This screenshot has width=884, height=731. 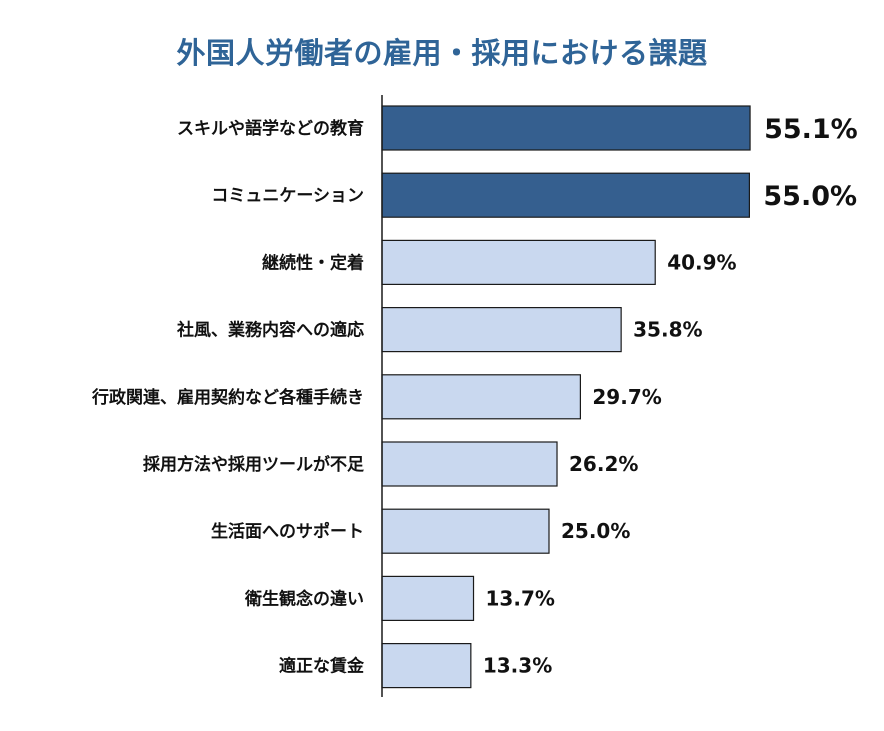 What do you see at coordinates (603, 464) in the screenshot?
I see `value-label-5: 26.2%` at bounding box center [603, 464].